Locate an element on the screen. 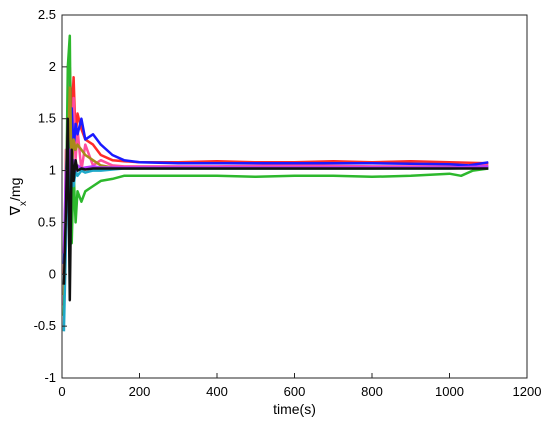 The image size is (550, 429). x-tick-label: 600 is located at coordinates (295, 391).